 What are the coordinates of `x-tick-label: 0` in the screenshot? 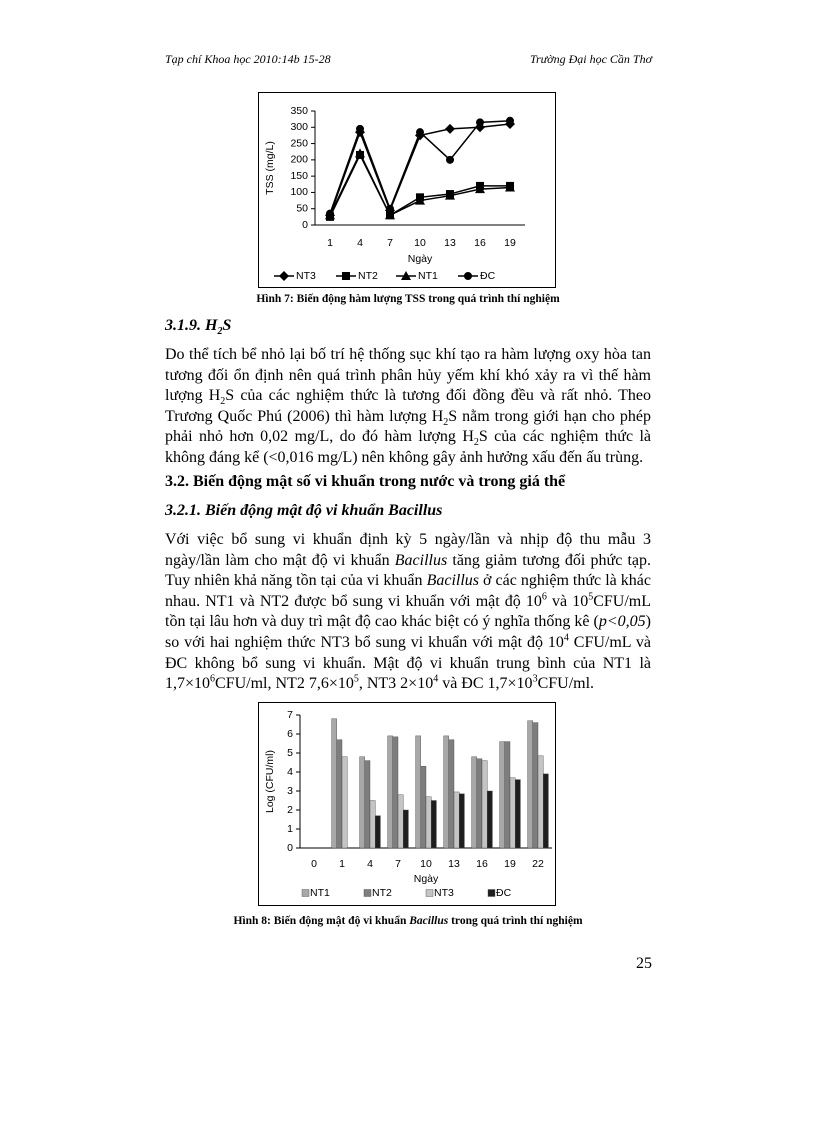 It's located at (314, 864).